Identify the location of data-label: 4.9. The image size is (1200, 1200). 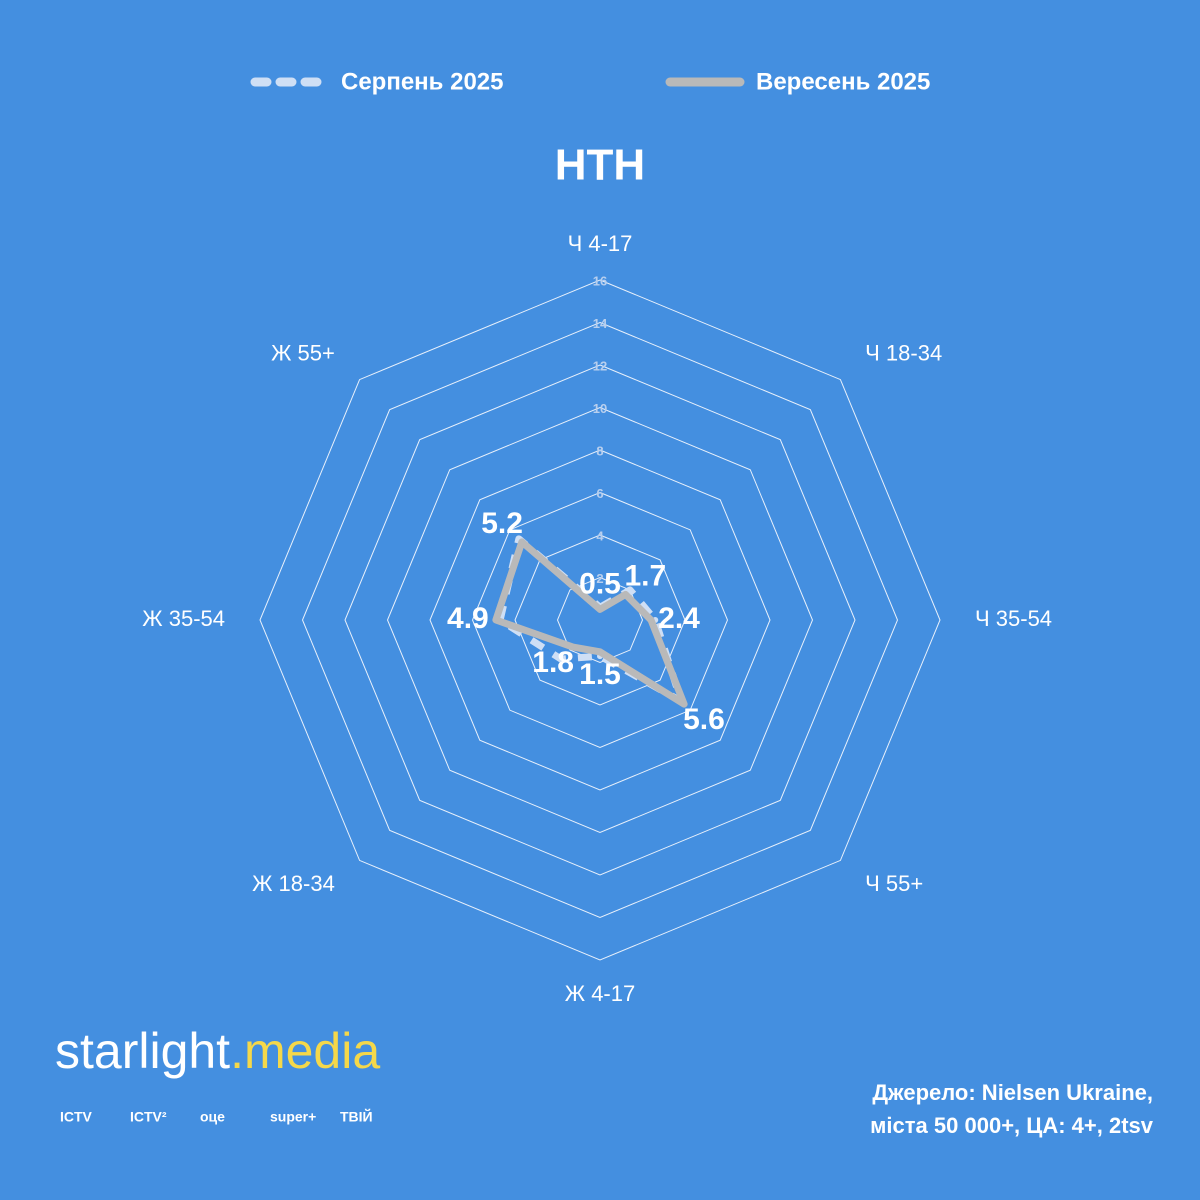
(468, 618).